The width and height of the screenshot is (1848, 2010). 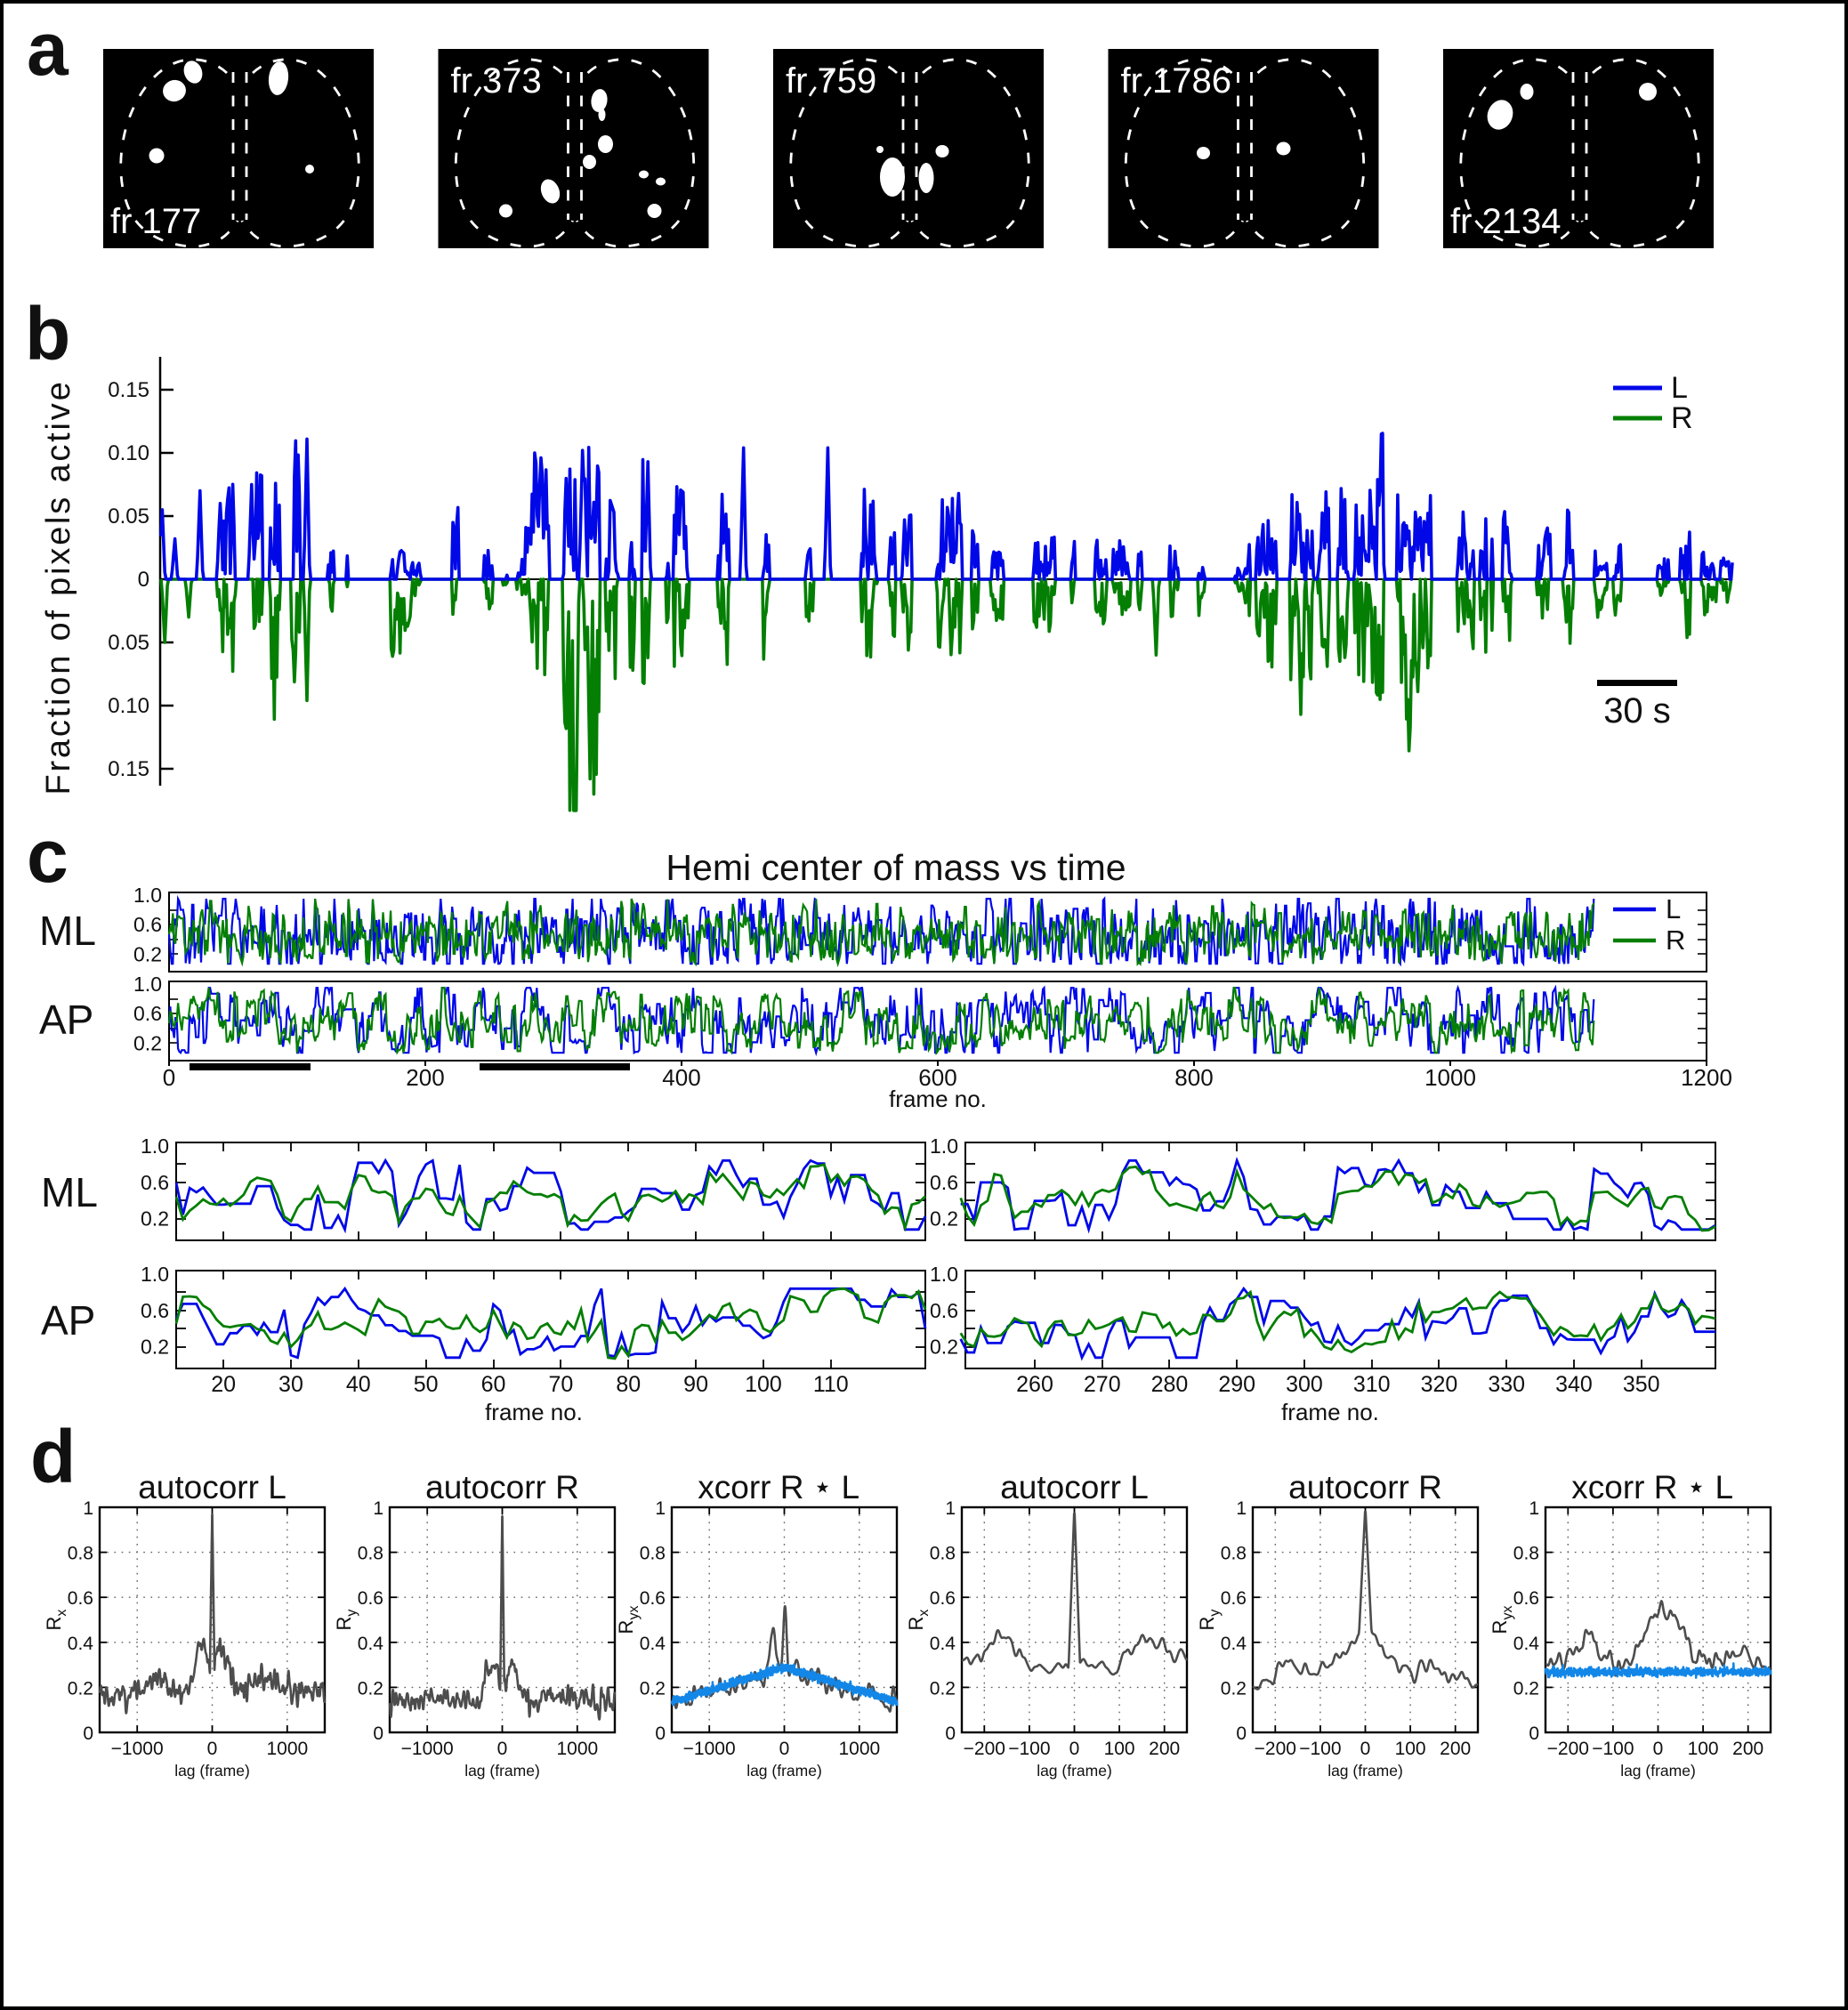 I want to click on svg-text: 330, so click(x=1506, y=1384).